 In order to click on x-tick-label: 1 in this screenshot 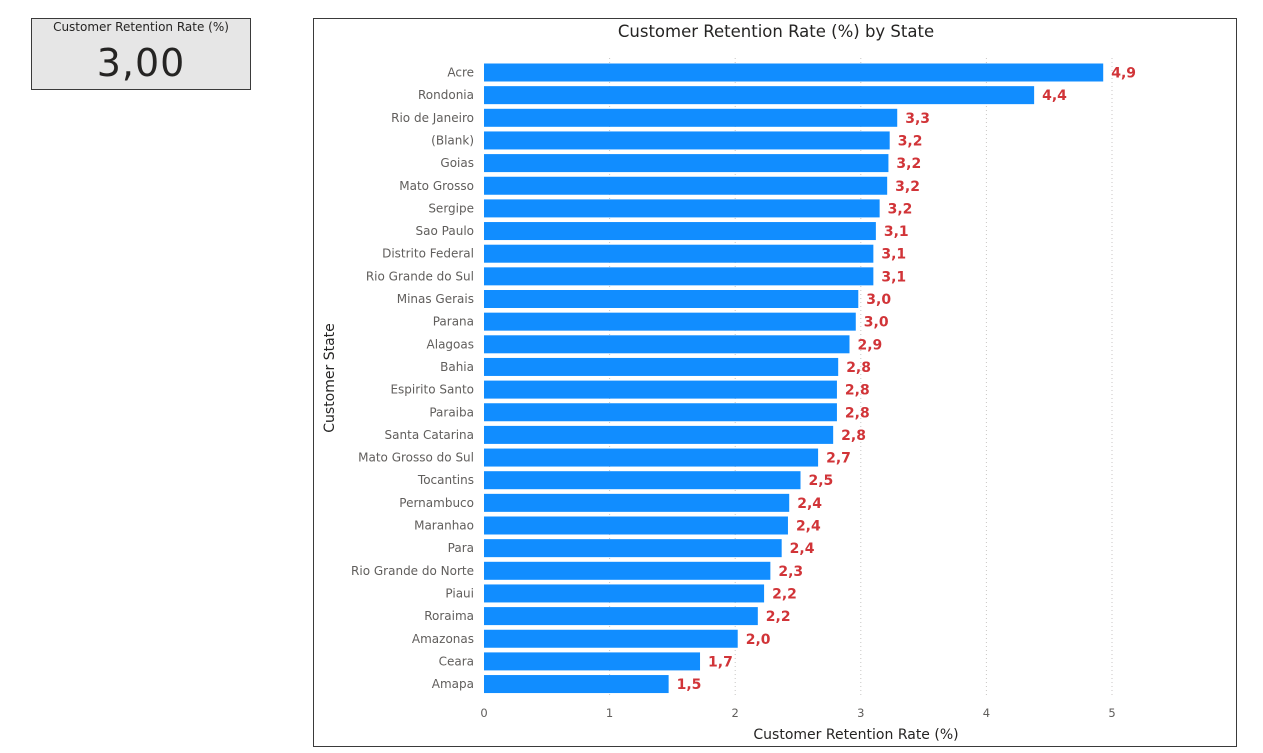, I will do `click(609, 713)`.